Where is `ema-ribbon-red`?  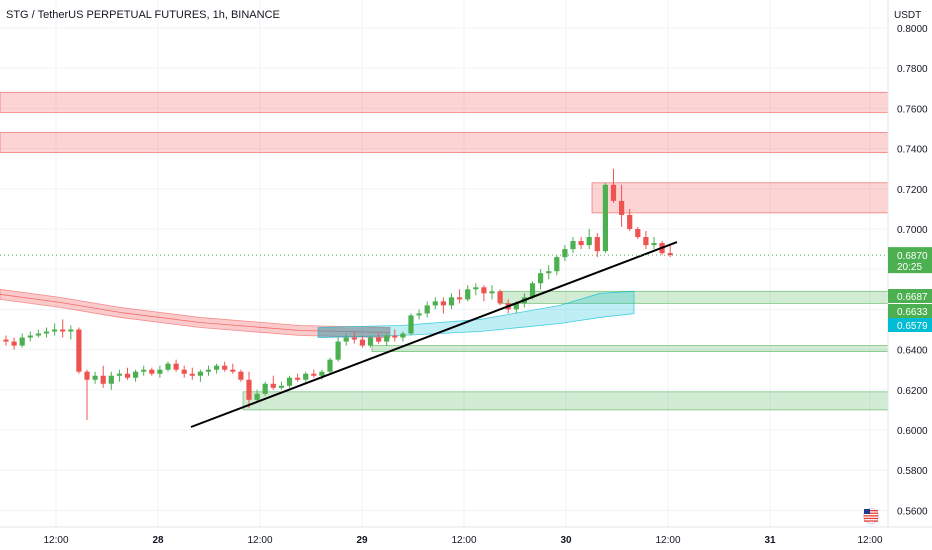 ema-ribbon-red is located at coordinates (195, 313).